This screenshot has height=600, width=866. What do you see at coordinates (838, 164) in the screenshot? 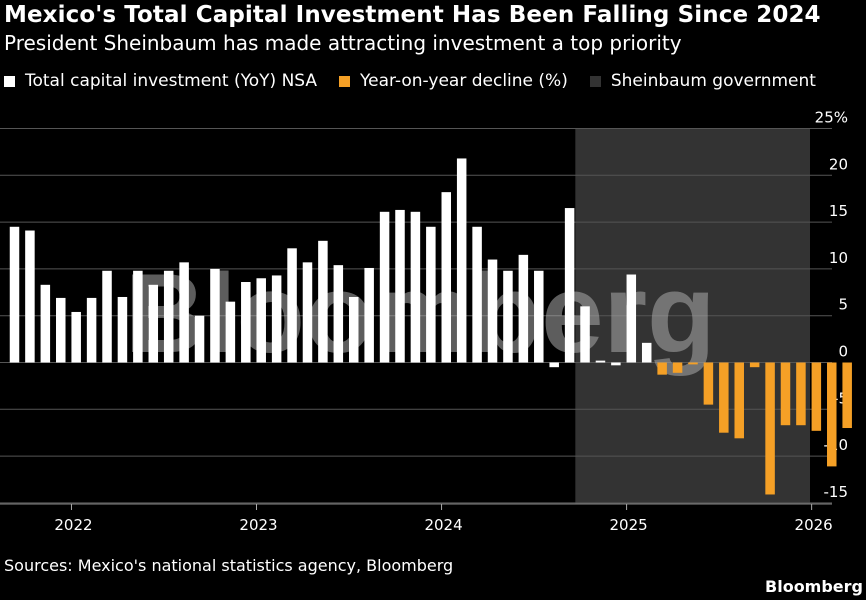
I see `y-tick-label: 20` at bounding box center [838, 164].